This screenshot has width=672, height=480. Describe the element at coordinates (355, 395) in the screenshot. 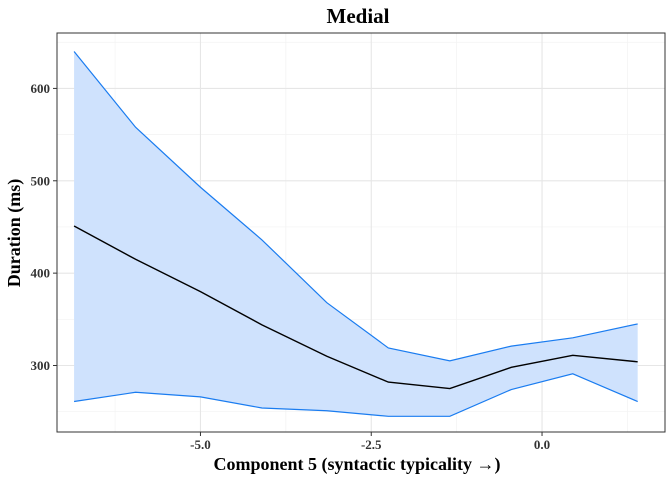

I see `lower-bound-line` at that location.